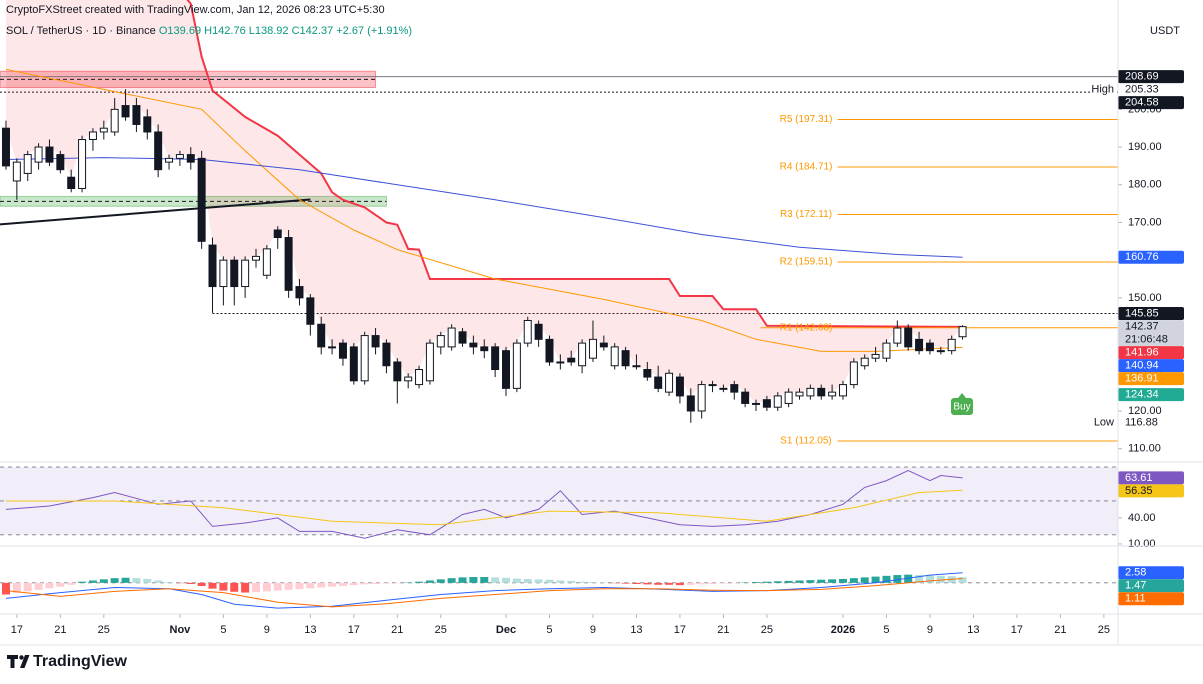  Describe the element at coordinates (1139, 491) in the screenshot. I see `price-tag-label: 56.35` at that location.